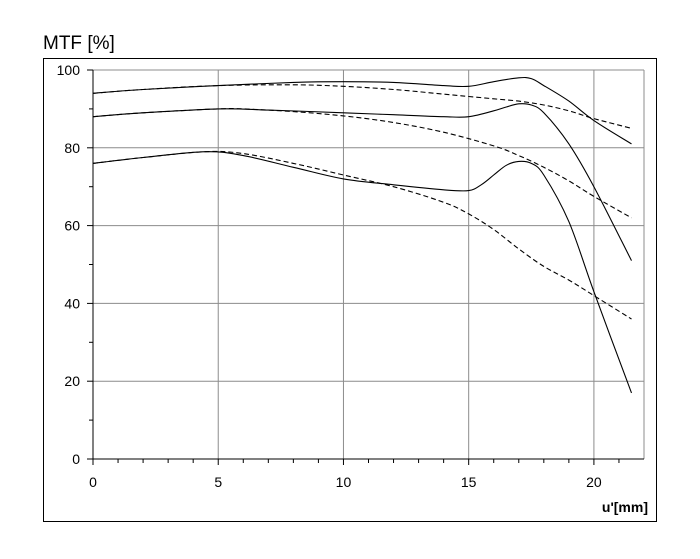 This screenshot has width=700, height=559. Describe the element at coordinates (72, 303) in the screenshot. I see `y-tick-label: 40` at that location.